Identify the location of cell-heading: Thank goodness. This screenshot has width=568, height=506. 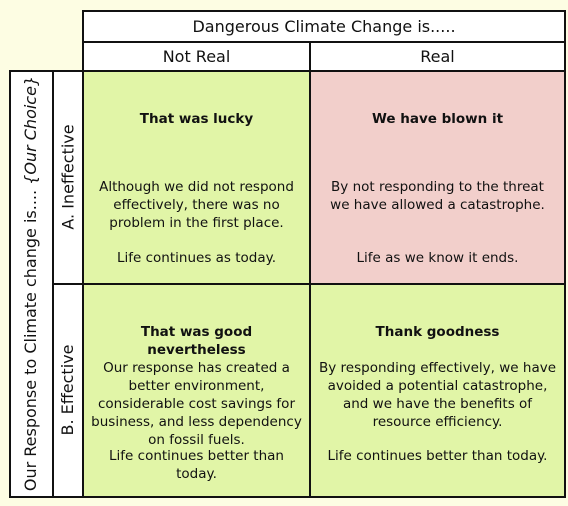
(437, 332).